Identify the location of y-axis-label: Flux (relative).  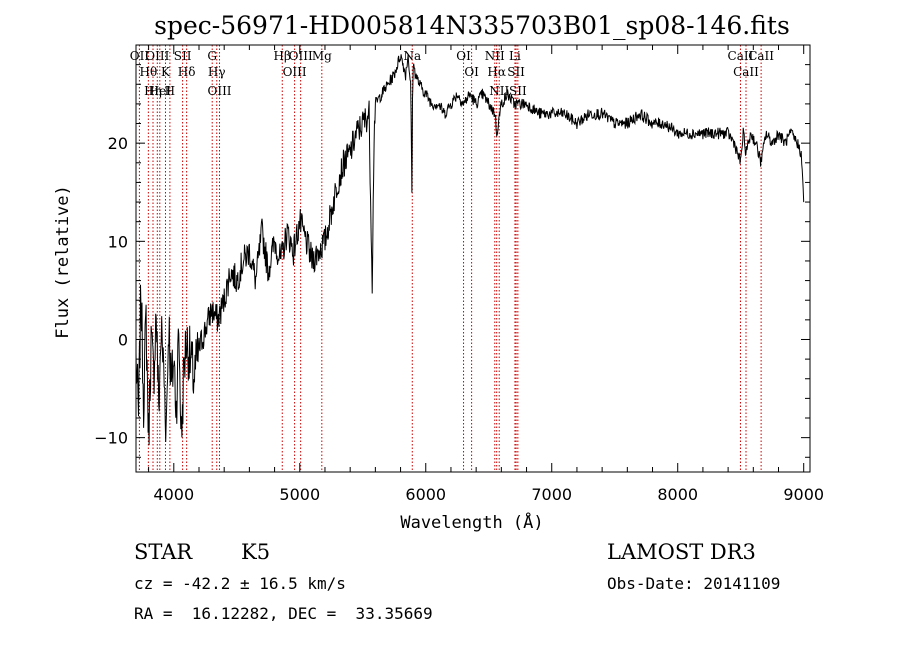
(63, 262).